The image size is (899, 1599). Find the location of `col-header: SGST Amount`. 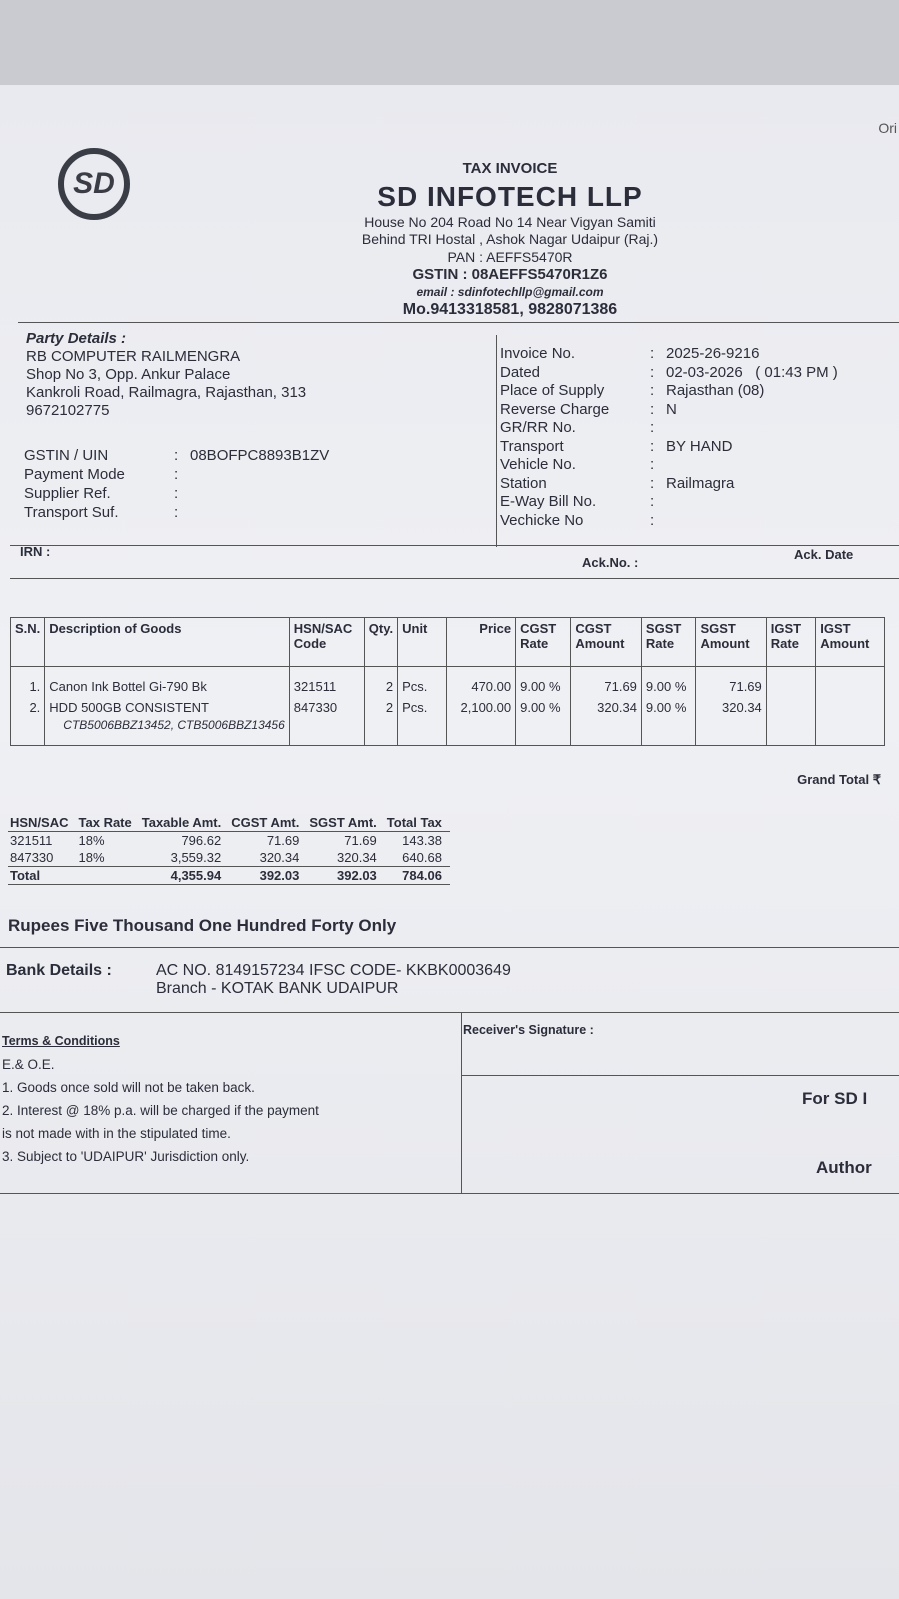

col-header: SGST Amount is located at coordinates (731, 642).